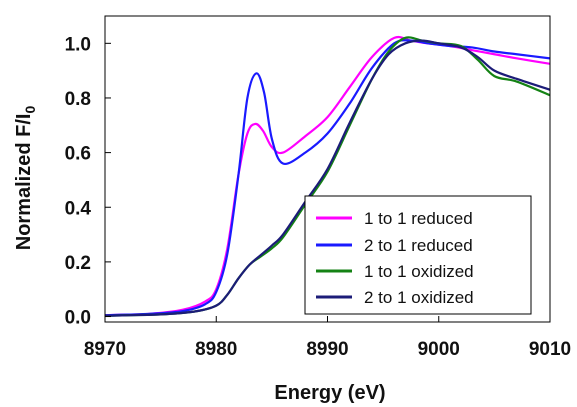 The height and width of the screenshot is (407, 577). Describe the element at coordinates (439, 349) in the screenshot. I see `x-tick-label: 9000` at that location.